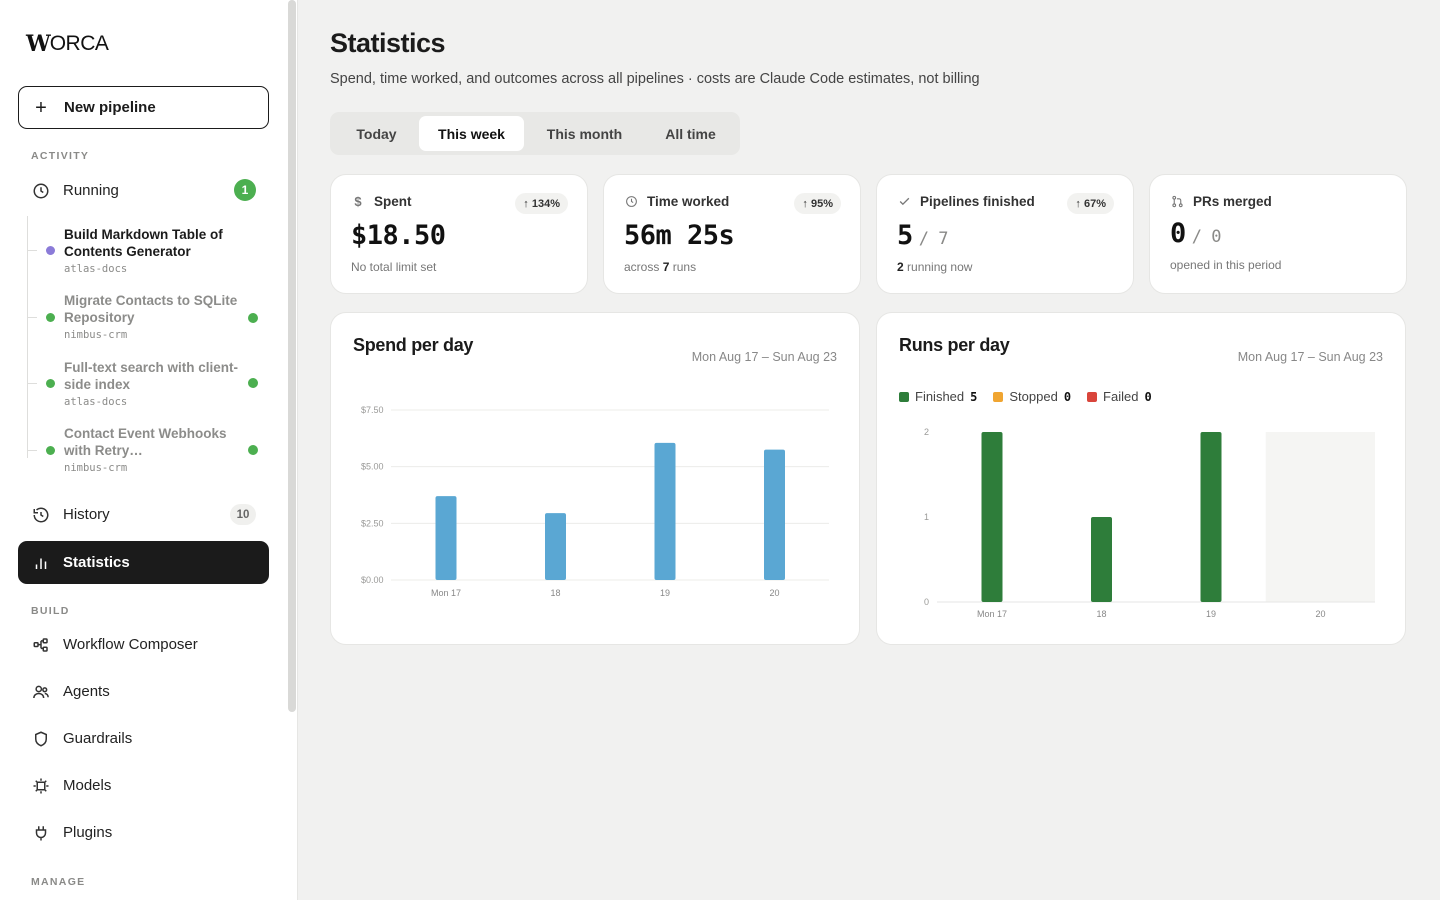 This screenshot has height=900, width=1440. What do you see at coordinates (41, 833) in the screenshot?
I see `plug-icon` at bounding box center [41, 833].